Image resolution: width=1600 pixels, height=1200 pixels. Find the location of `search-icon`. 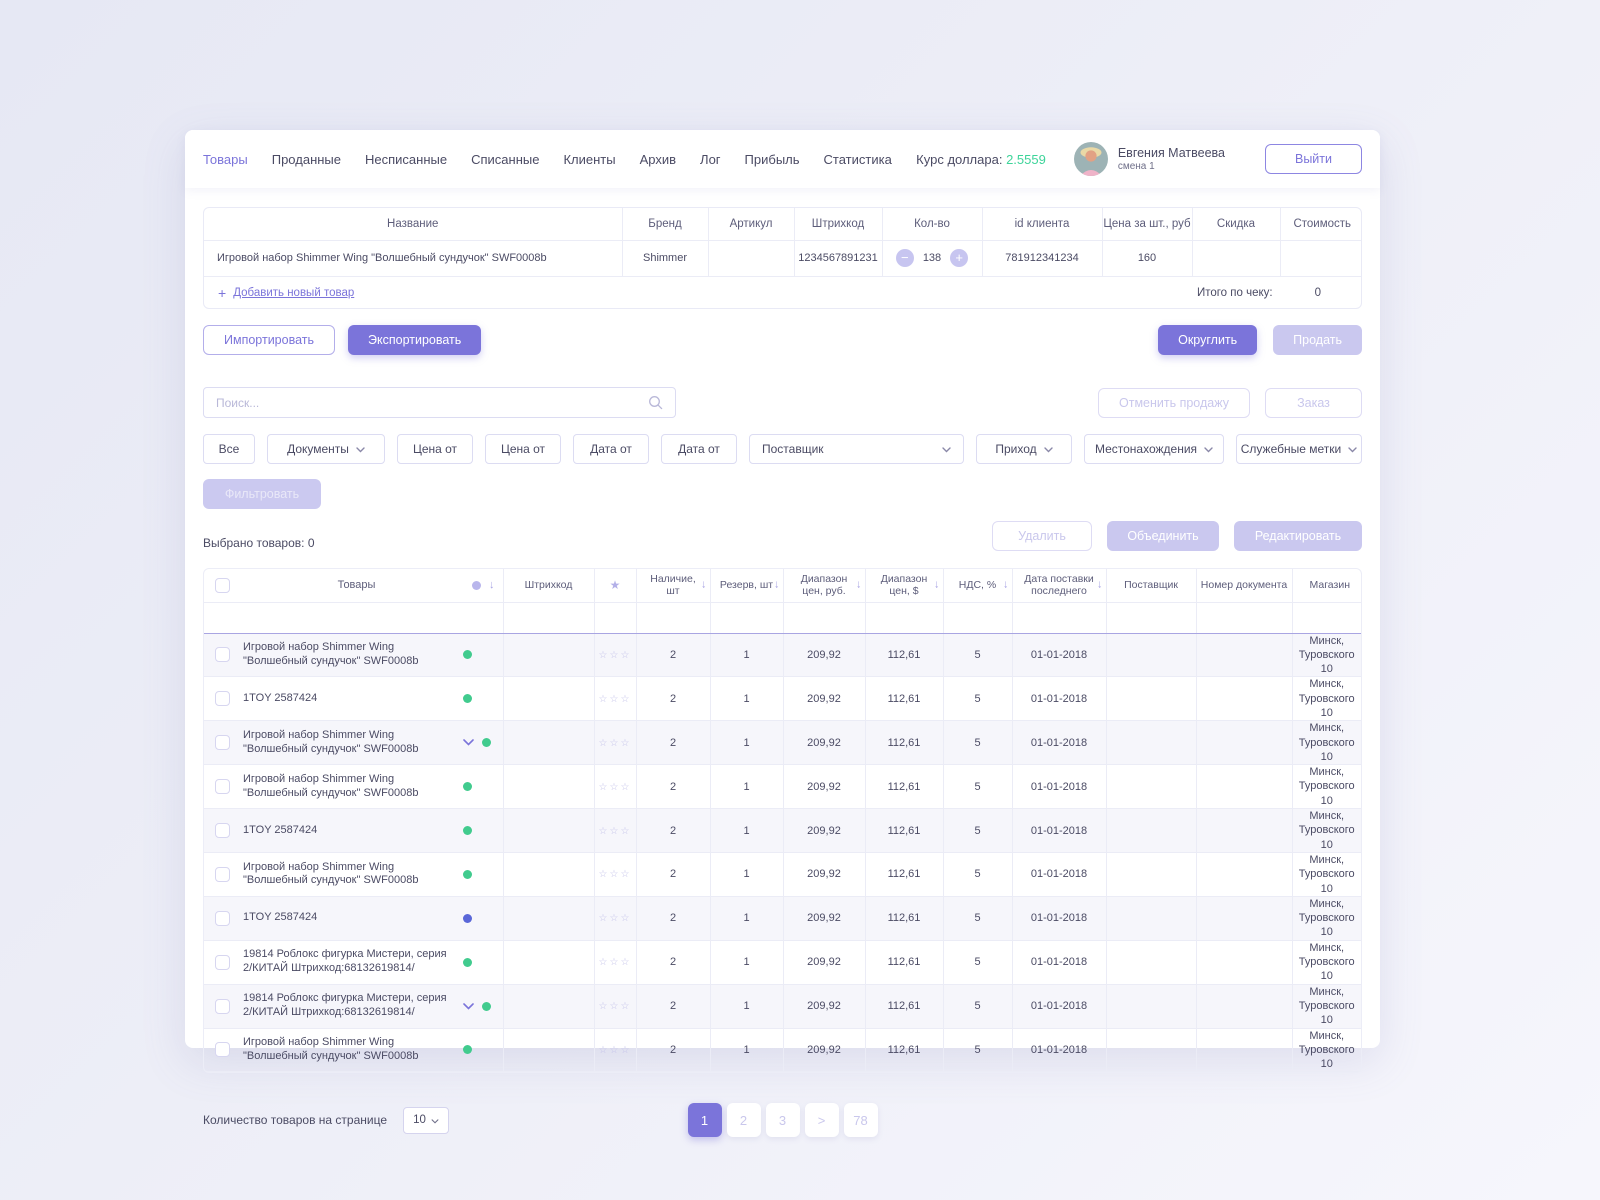

search-icon is located at coordinates (655, 402).